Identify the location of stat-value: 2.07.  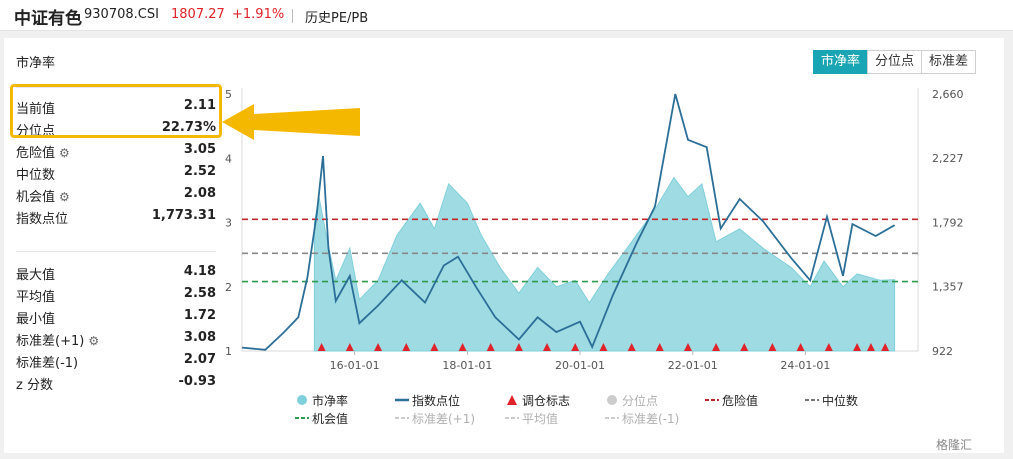
(199, 359).